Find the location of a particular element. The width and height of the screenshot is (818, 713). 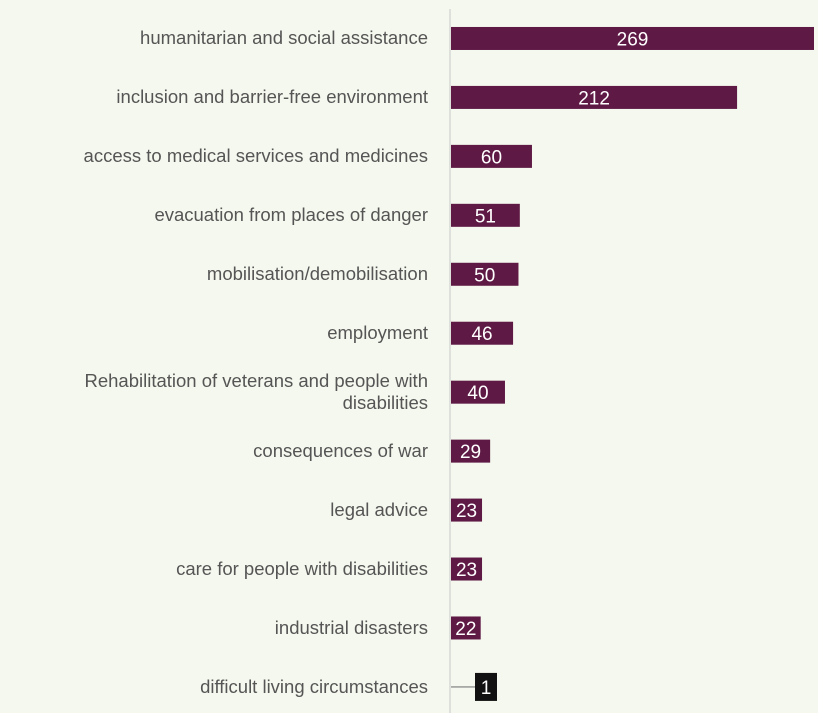

data-label: 51 is located at coordinates (485, 216).